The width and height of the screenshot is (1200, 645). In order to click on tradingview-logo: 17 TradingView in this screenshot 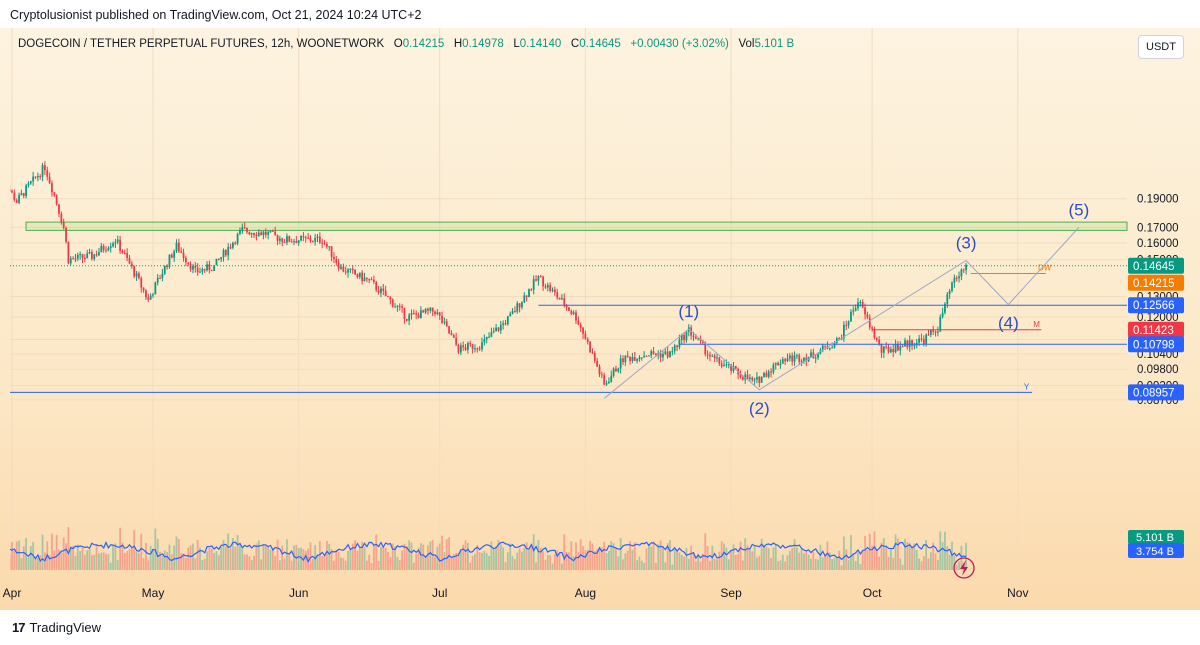, I will do `click(56, 627)`.